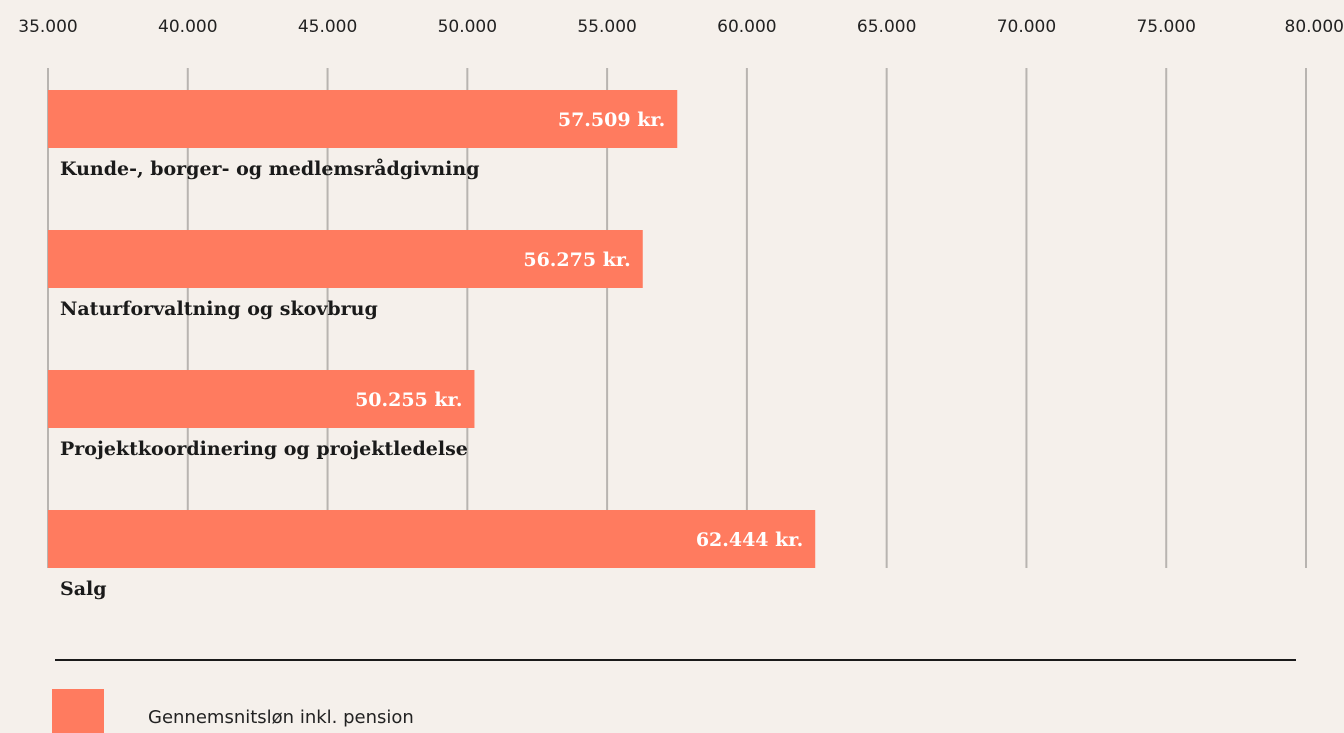  Describe the element at coordinates (467, 27) in the screenshot. I see `x-tick-label: 50.000` at that location.